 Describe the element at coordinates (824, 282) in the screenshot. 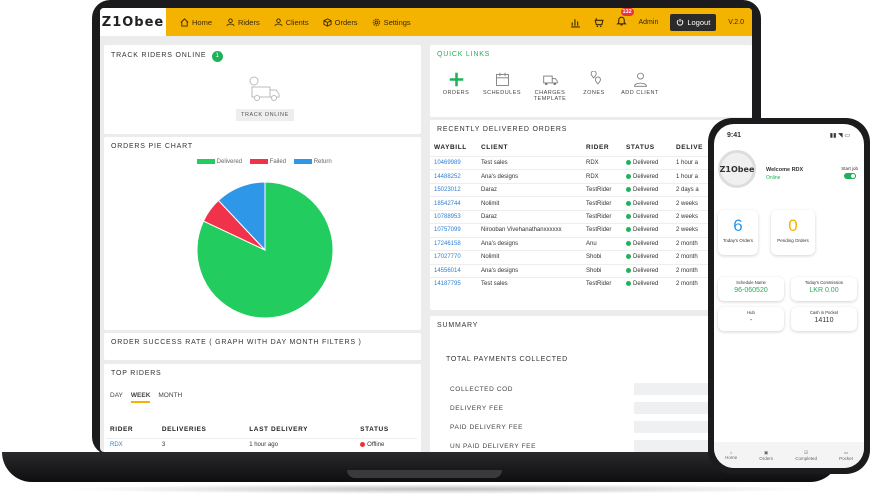

I see `phone-info-label: Today's Commission` at that location.